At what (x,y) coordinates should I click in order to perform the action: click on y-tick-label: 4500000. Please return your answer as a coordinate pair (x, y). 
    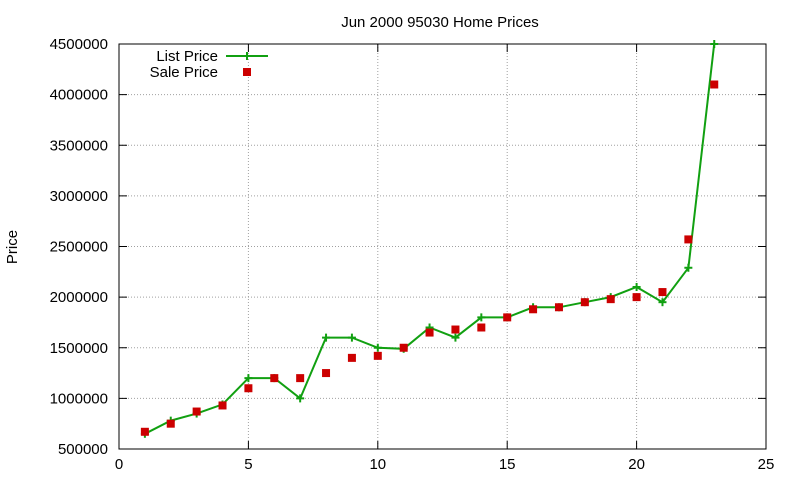
    Looking at the image, I should click on (79, 44).